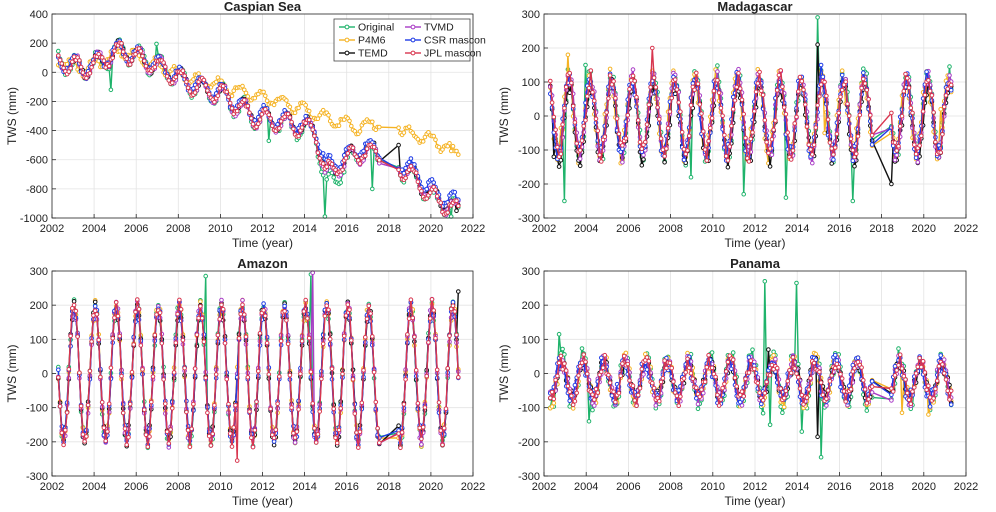  Describe the element at coordinates (362, 41) in the screenshot. I see `legend-entry: P4M6` at that location.